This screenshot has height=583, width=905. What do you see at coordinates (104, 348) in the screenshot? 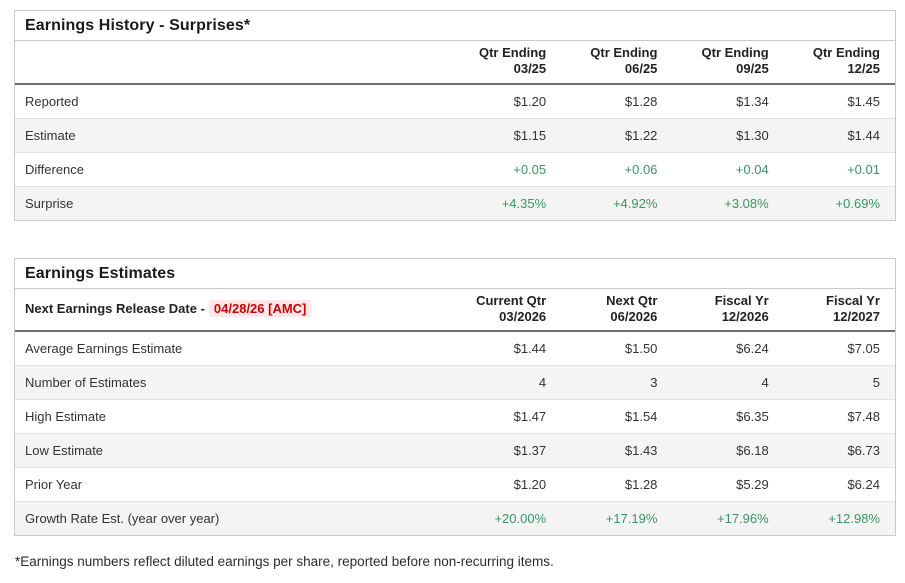
I see `row-label: Average Earnings Estimate` at bounding box center [104, 348].